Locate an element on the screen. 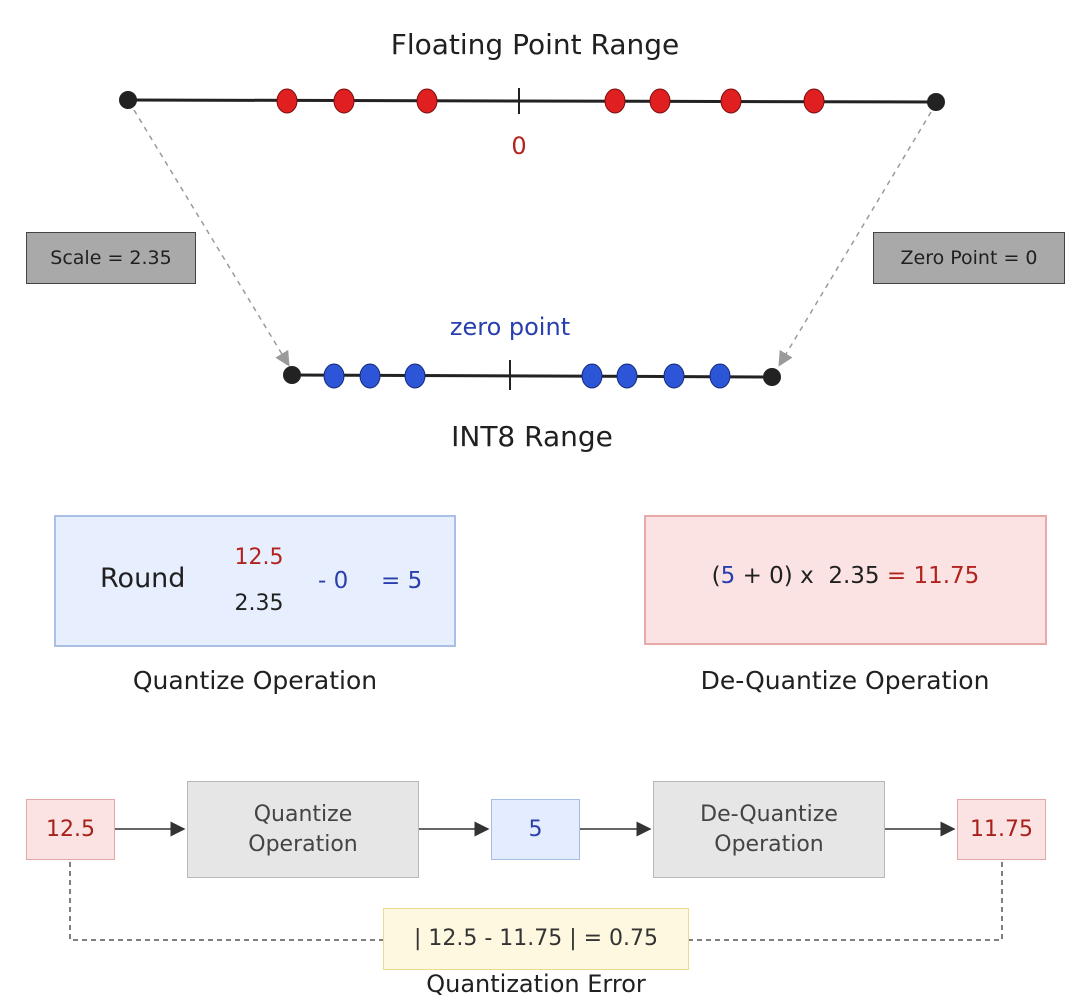 This screenshot has width=1092, height=998. flow-dequantize-operation: De-Quantize Operation is located at coordinates (769, 829).